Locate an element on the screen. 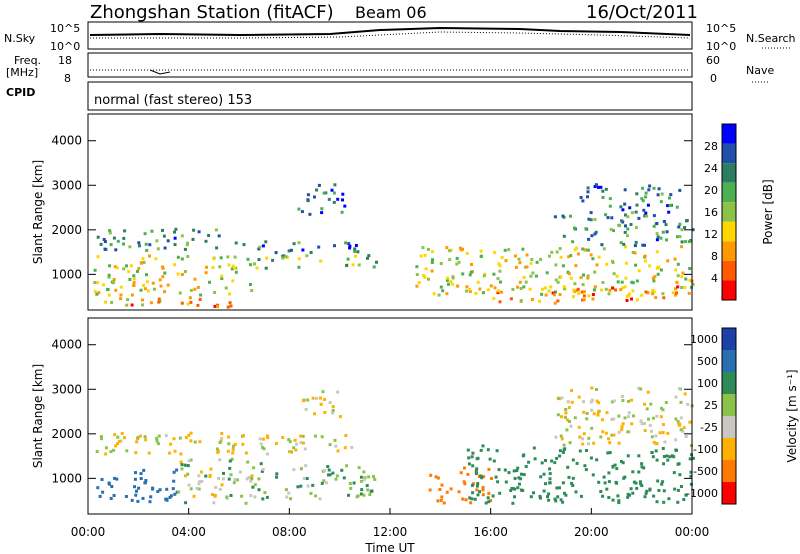 The width and height of the screenshot is (800, 554). colorbar-swatch is located at coordinates (729, 405).